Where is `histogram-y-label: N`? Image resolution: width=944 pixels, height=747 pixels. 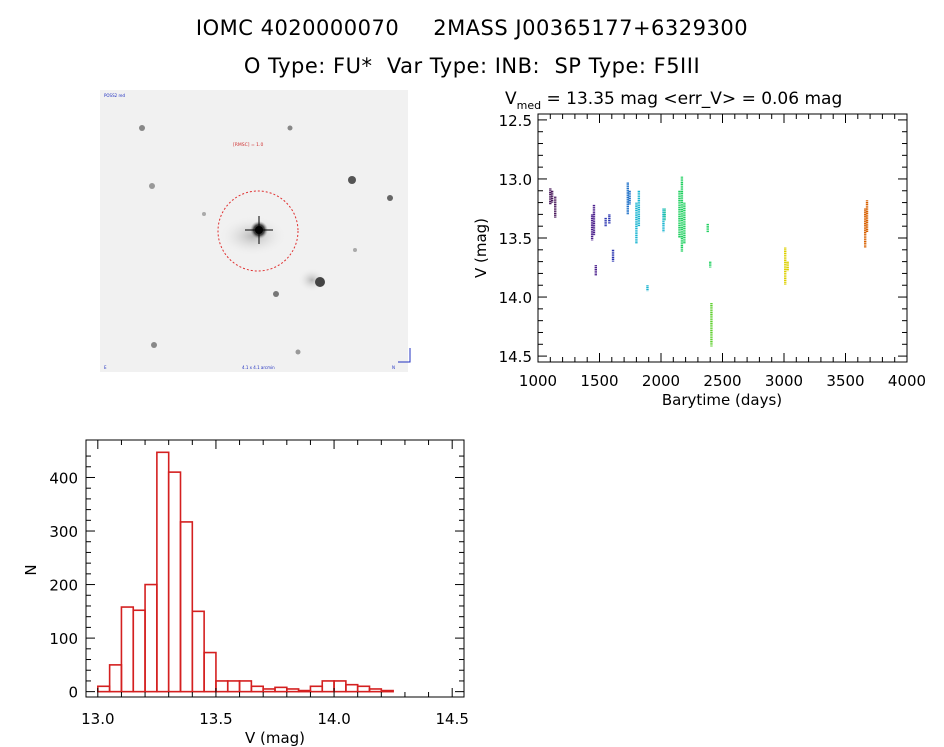 histogram-y-label: N is located at coordinates (31, 569).